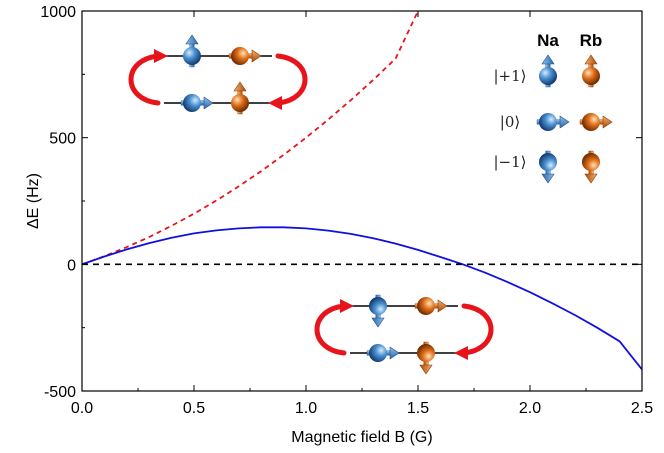 The width and height of the screenshot is (664, 453). I want to click on x-tick-label: 0.5, so click(194, 408).